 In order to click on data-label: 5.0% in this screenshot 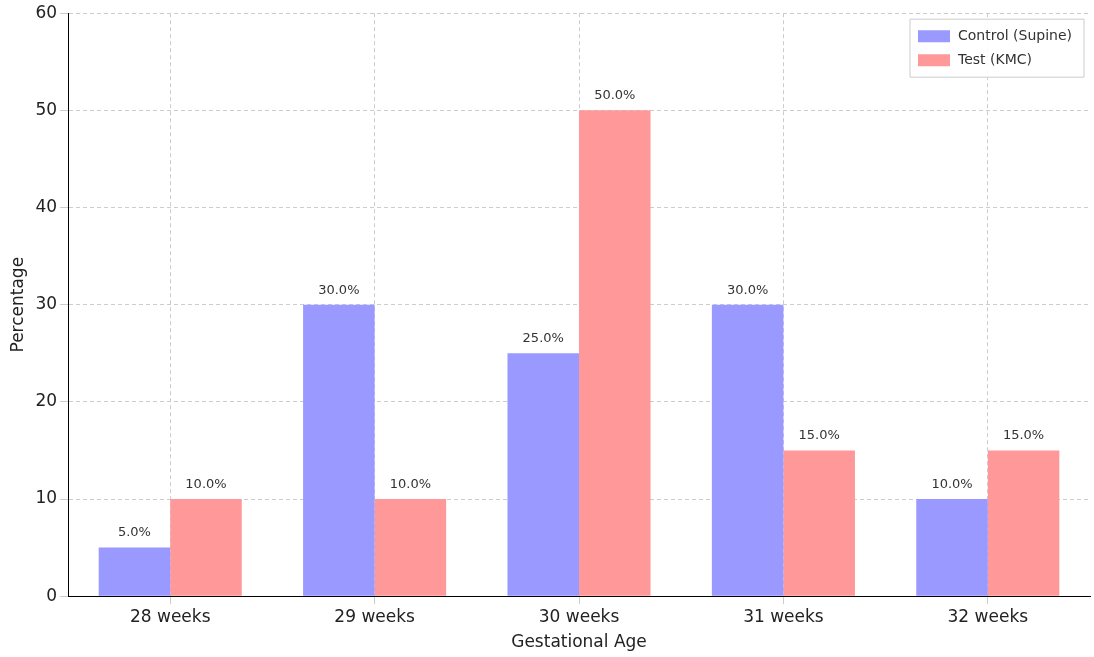, I will do `click(134, 532)`.